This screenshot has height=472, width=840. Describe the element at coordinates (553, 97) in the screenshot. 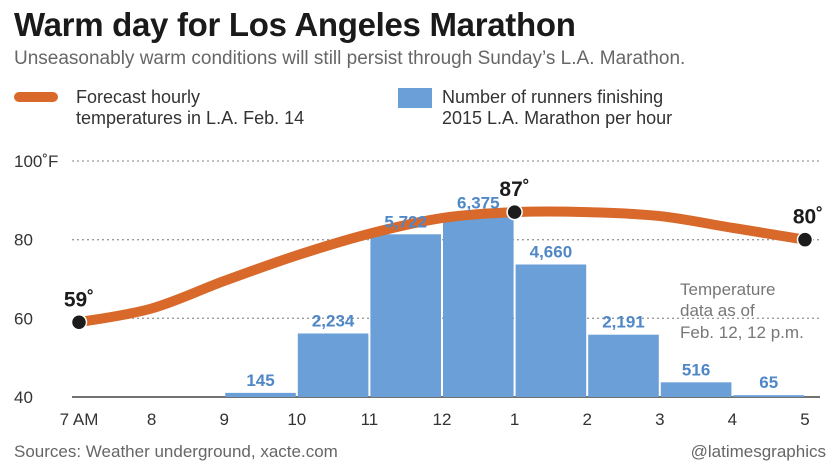

I see `legend-runners-line1: Number of runners finishing` at that location.